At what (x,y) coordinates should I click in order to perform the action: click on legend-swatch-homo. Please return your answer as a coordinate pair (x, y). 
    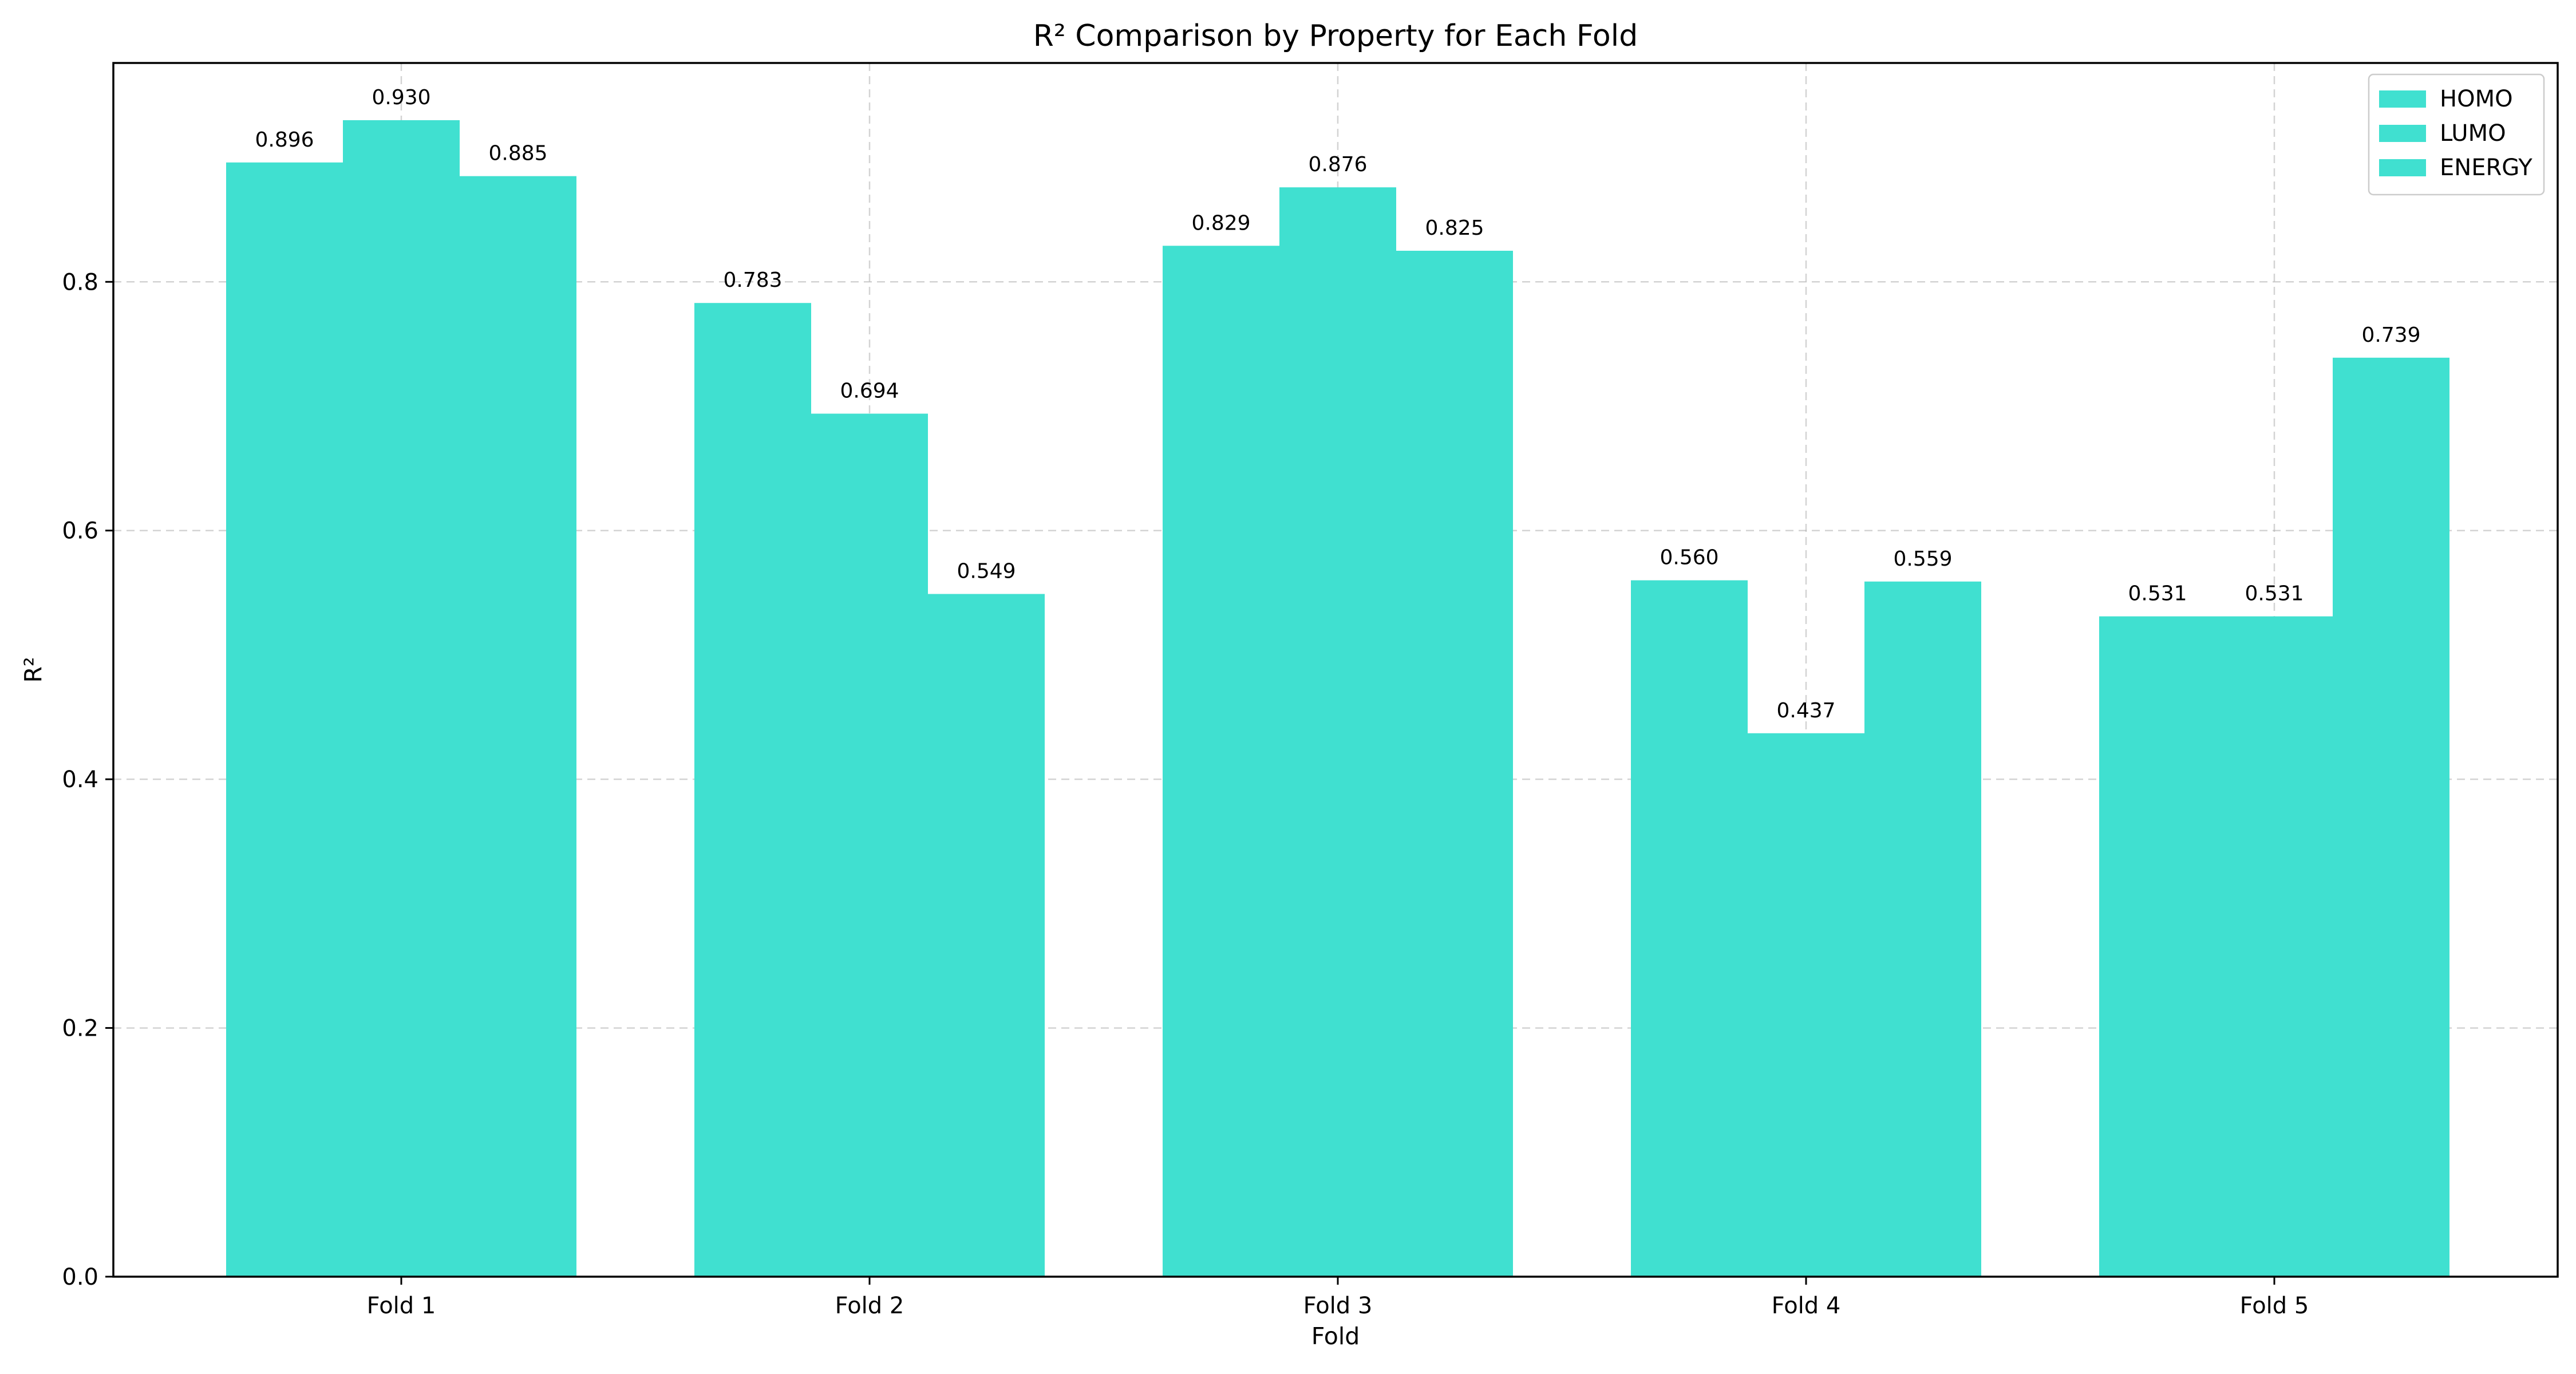
    Looking at the image, I should click on (2402, 99).